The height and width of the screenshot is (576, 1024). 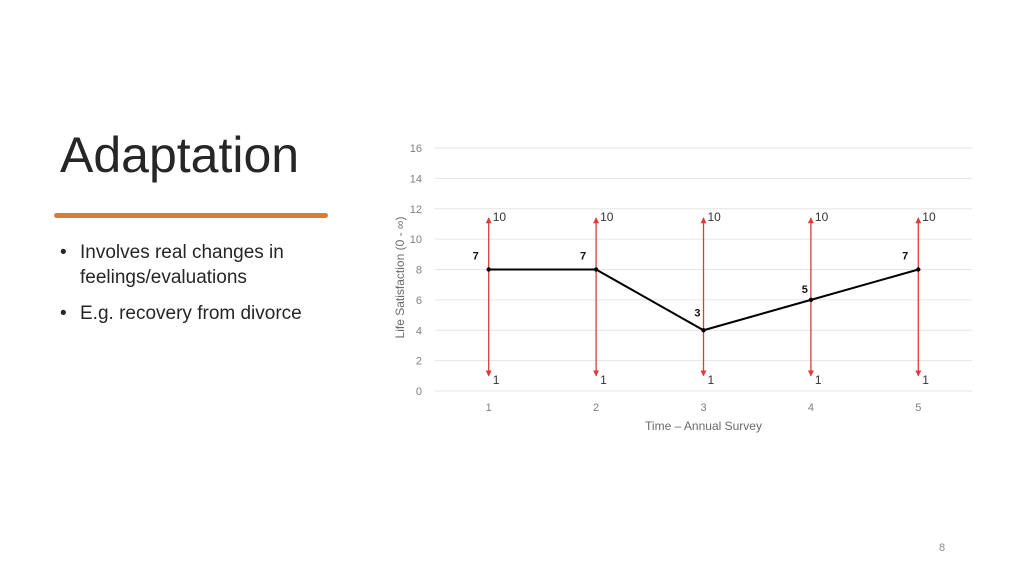 What do you see at coordinates (191, 313) in the screenshot?
I see `bullet-text: E.g. recovery from divorce` at bounding box center [191, 313].